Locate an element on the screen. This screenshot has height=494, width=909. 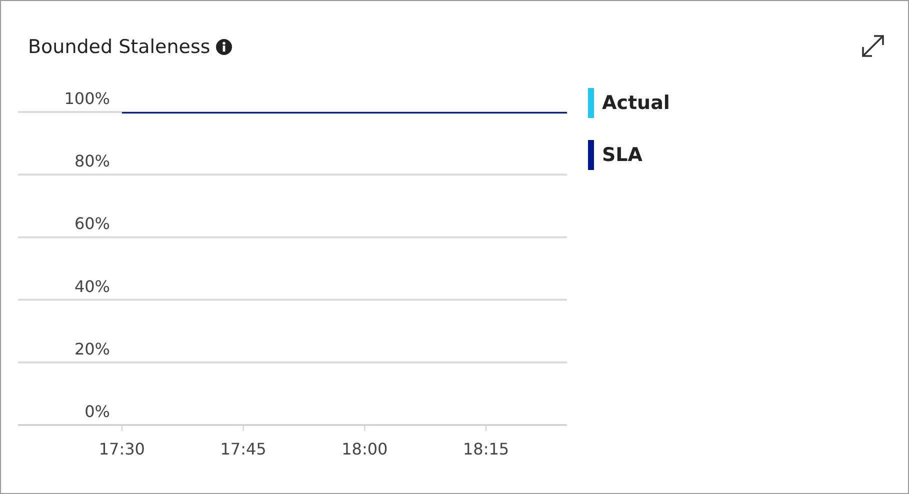
y-tick-label: 0% is located at coordinates (97, 411).